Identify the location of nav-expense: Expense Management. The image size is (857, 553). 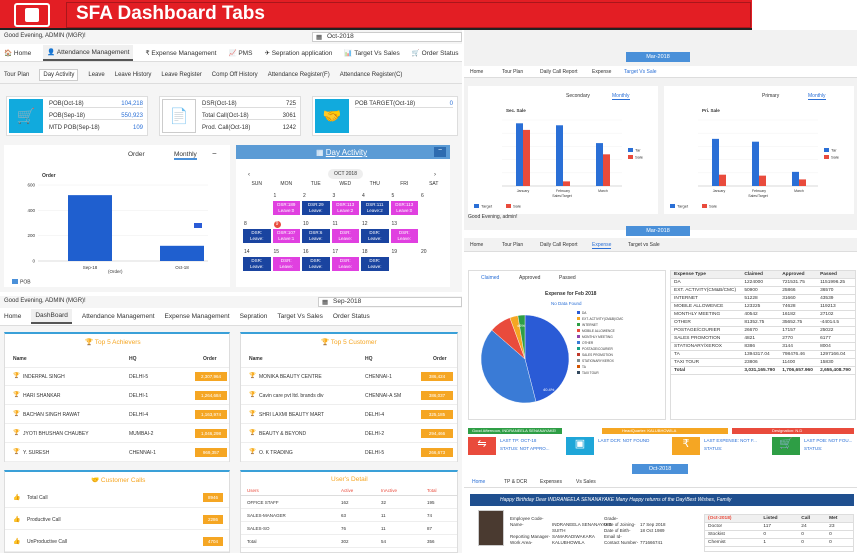
(197, 316).